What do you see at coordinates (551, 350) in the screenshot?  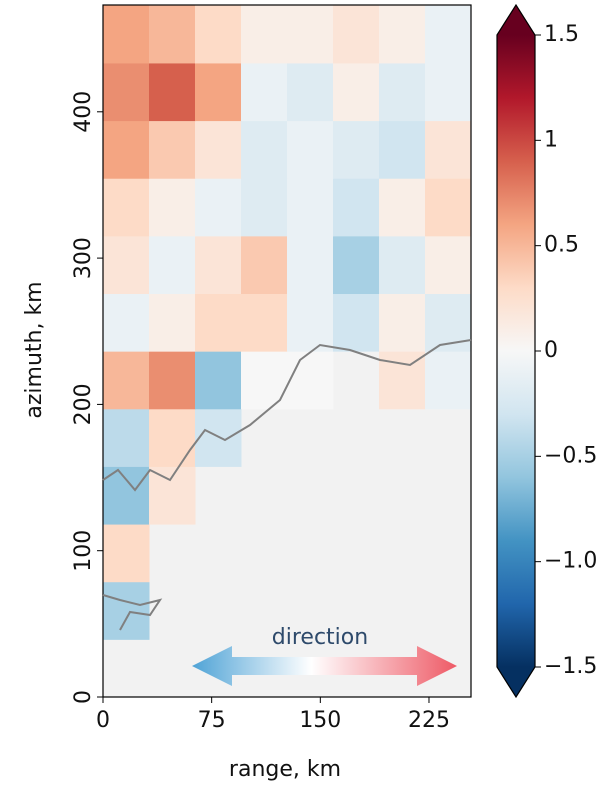 I see `colorbar-tick-label: 0` at bounding box center [551, 350].